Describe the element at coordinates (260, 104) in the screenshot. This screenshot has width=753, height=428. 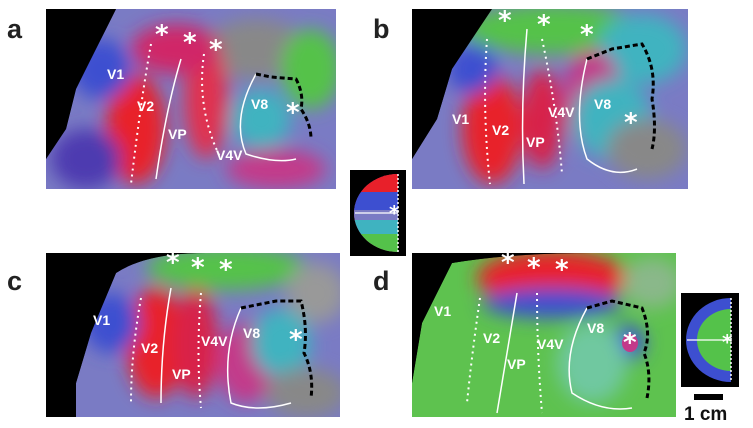
I see `label-v8-a: V8` at that location.